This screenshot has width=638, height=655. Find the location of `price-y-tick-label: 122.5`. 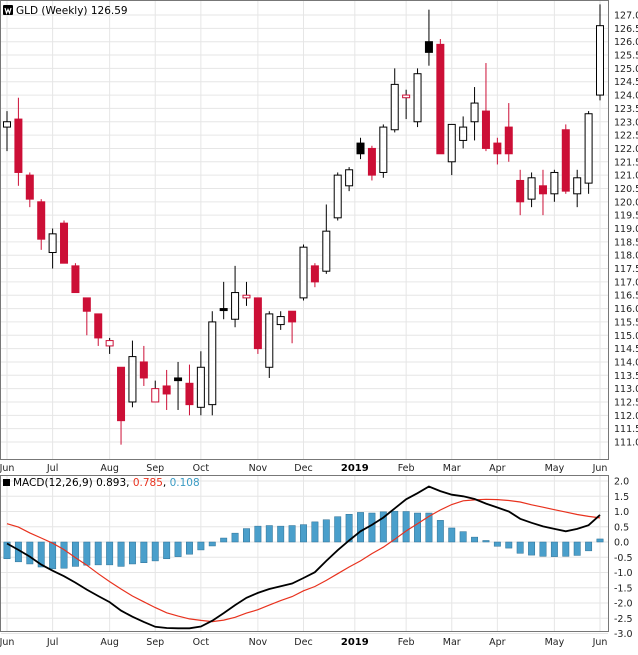

price-y-tick-label: 122.5 is located at coordinates (626, 136).